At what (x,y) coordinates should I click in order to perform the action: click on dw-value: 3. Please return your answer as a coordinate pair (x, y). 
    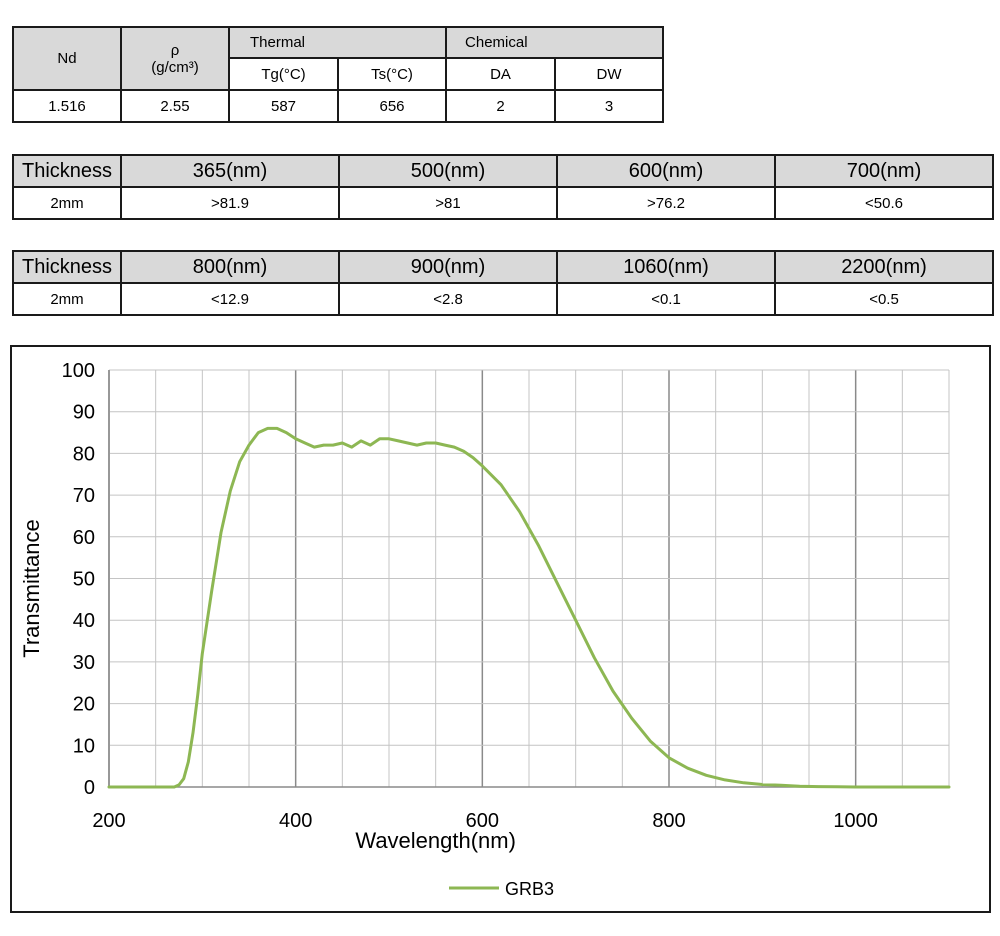
    Looking at the image, I should click on (609, 106).